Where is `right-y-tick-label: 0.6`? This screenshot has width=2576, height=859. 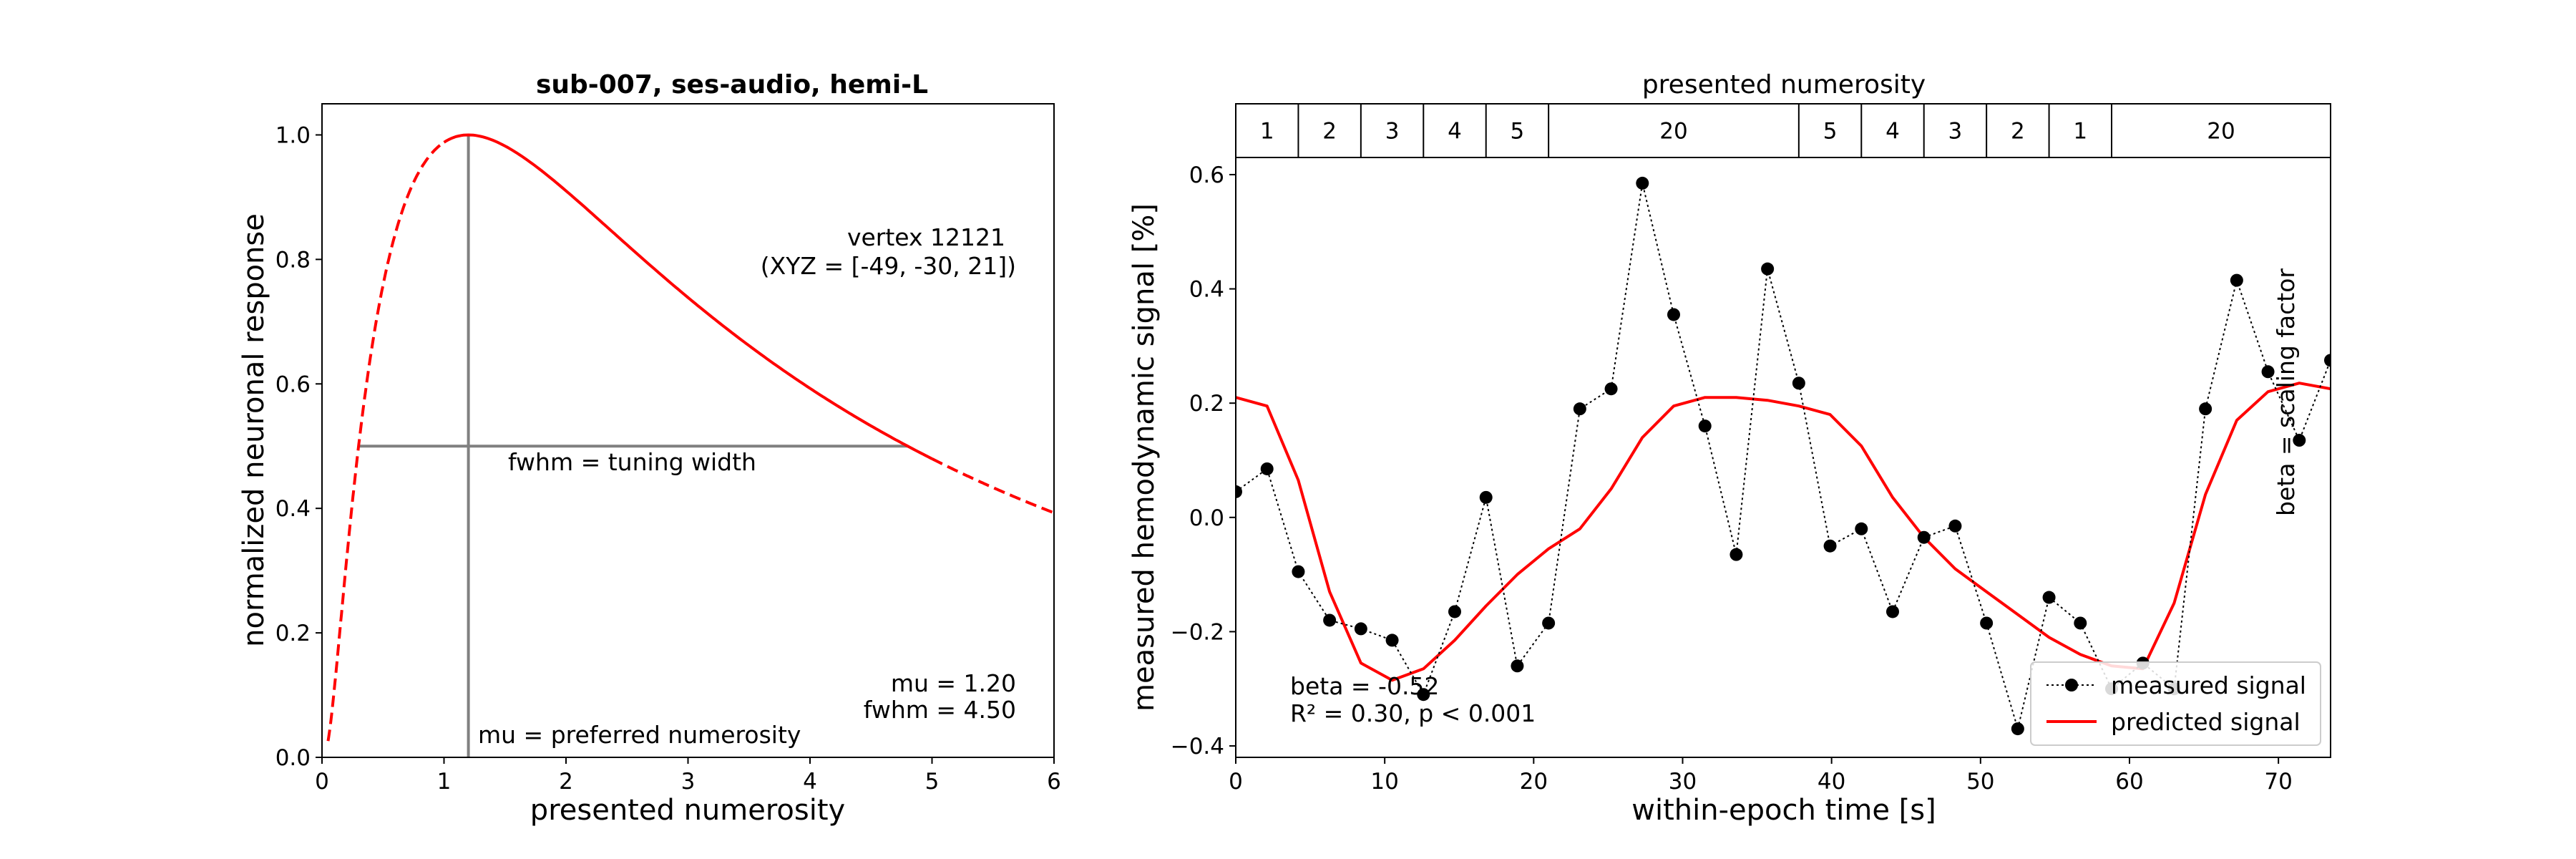
right-y-tick-label: 0.6 is located at coordinates (1206, 175).